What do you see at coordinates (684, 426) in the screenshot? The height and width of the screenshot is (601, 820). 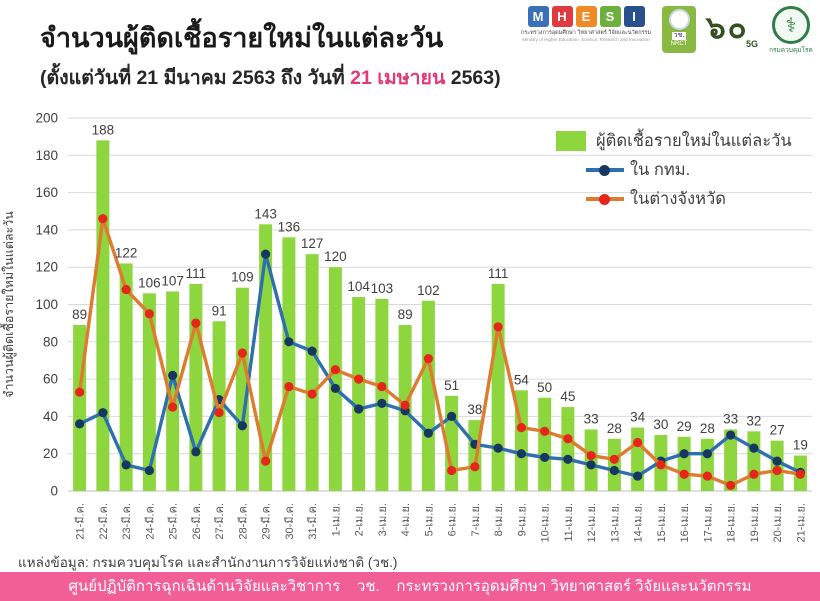 I see `svg-text: 29` at bounding box center [684, 426].